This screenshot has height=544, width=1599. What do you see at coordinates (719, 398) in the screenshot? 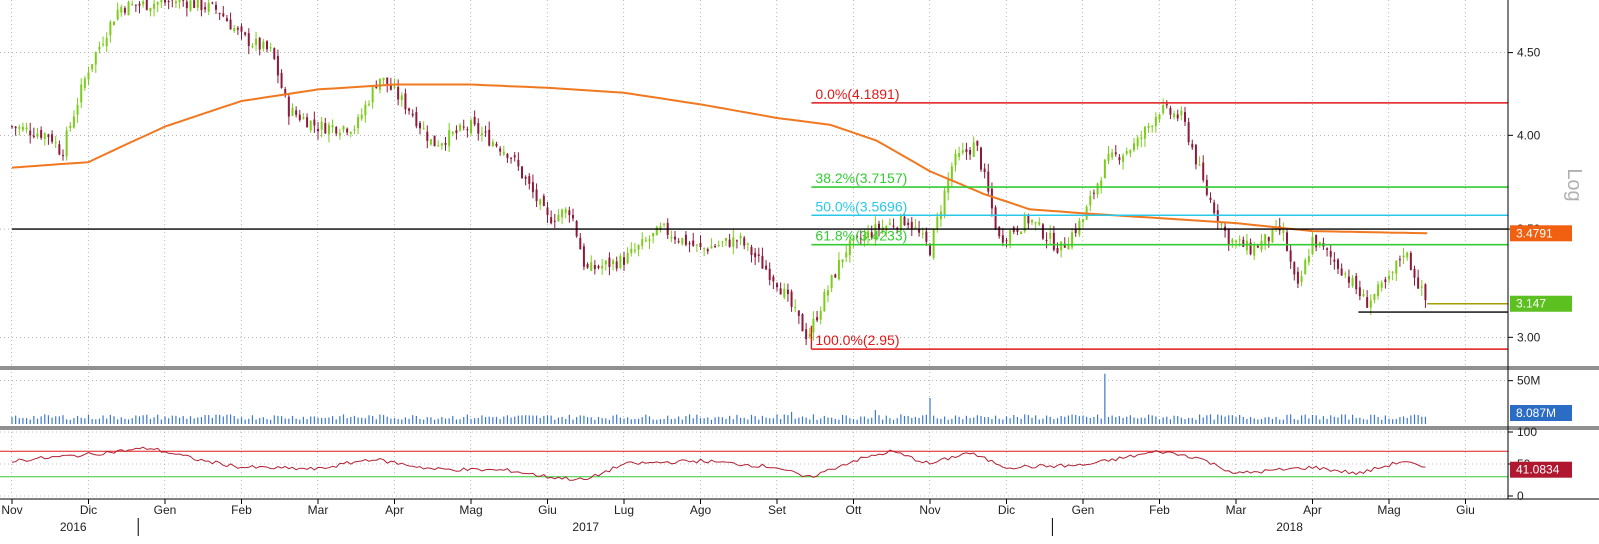
I see `volume-panel` at bounding box center [719, 398].